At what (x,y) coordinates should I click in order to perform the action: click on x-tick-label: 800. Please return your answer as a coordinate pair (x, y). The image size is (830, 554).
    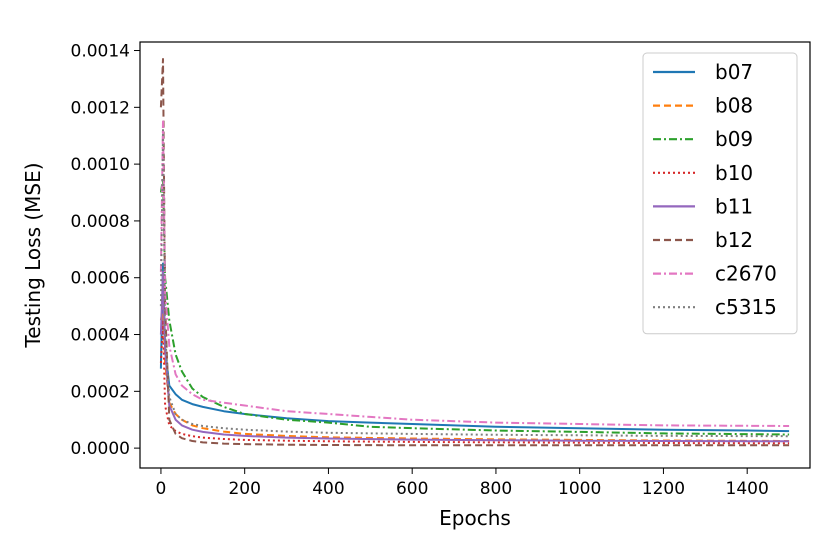
    Looking at the image, I should click on (496, 489).